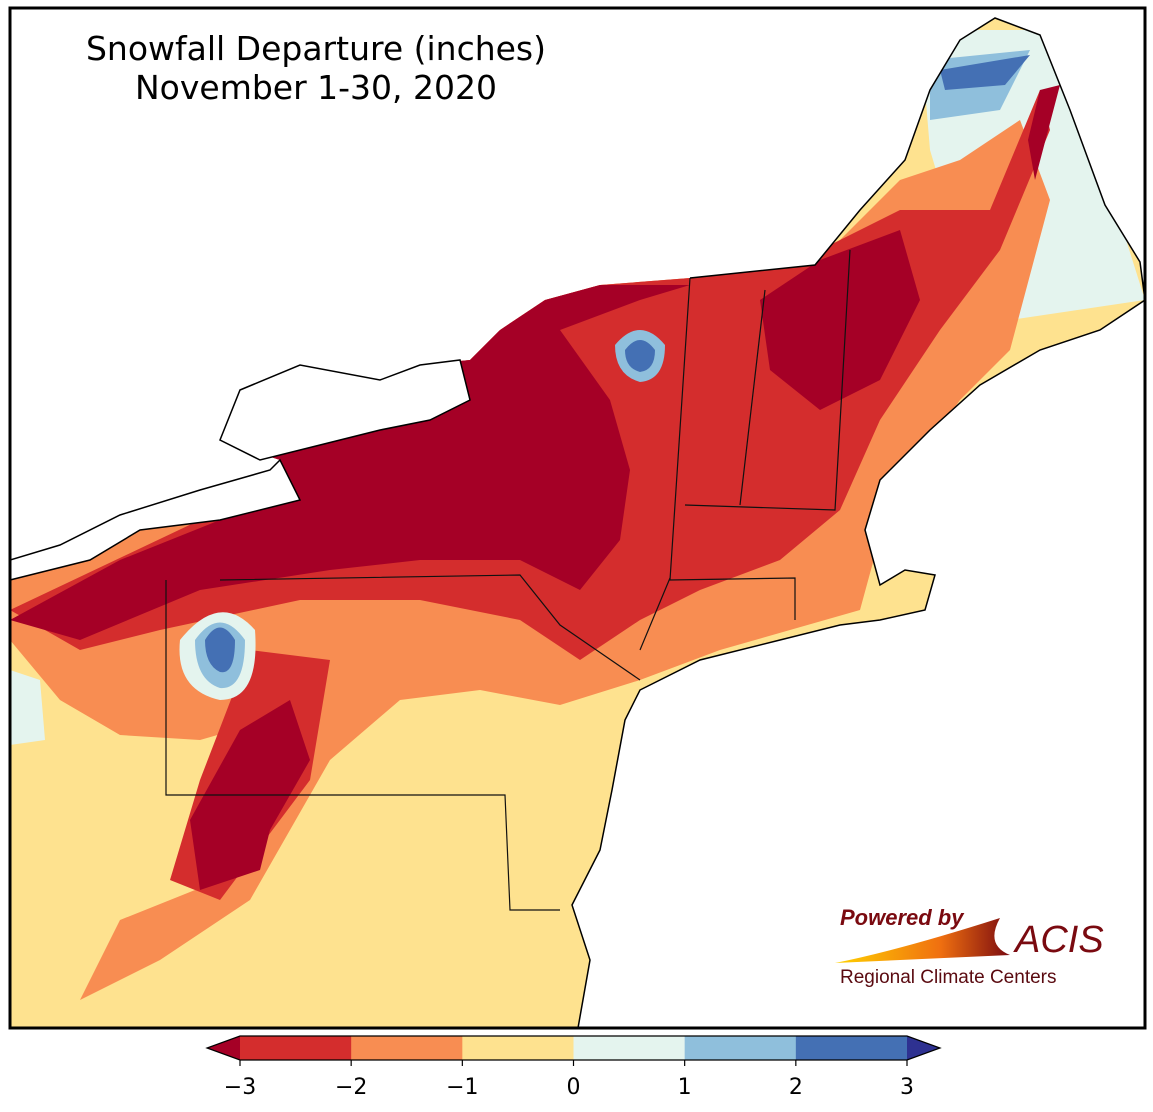  Describe the element at coordinates (316, 48) in the screenshot. I see `map-title: Snowfall Departure (inches)` at that location.